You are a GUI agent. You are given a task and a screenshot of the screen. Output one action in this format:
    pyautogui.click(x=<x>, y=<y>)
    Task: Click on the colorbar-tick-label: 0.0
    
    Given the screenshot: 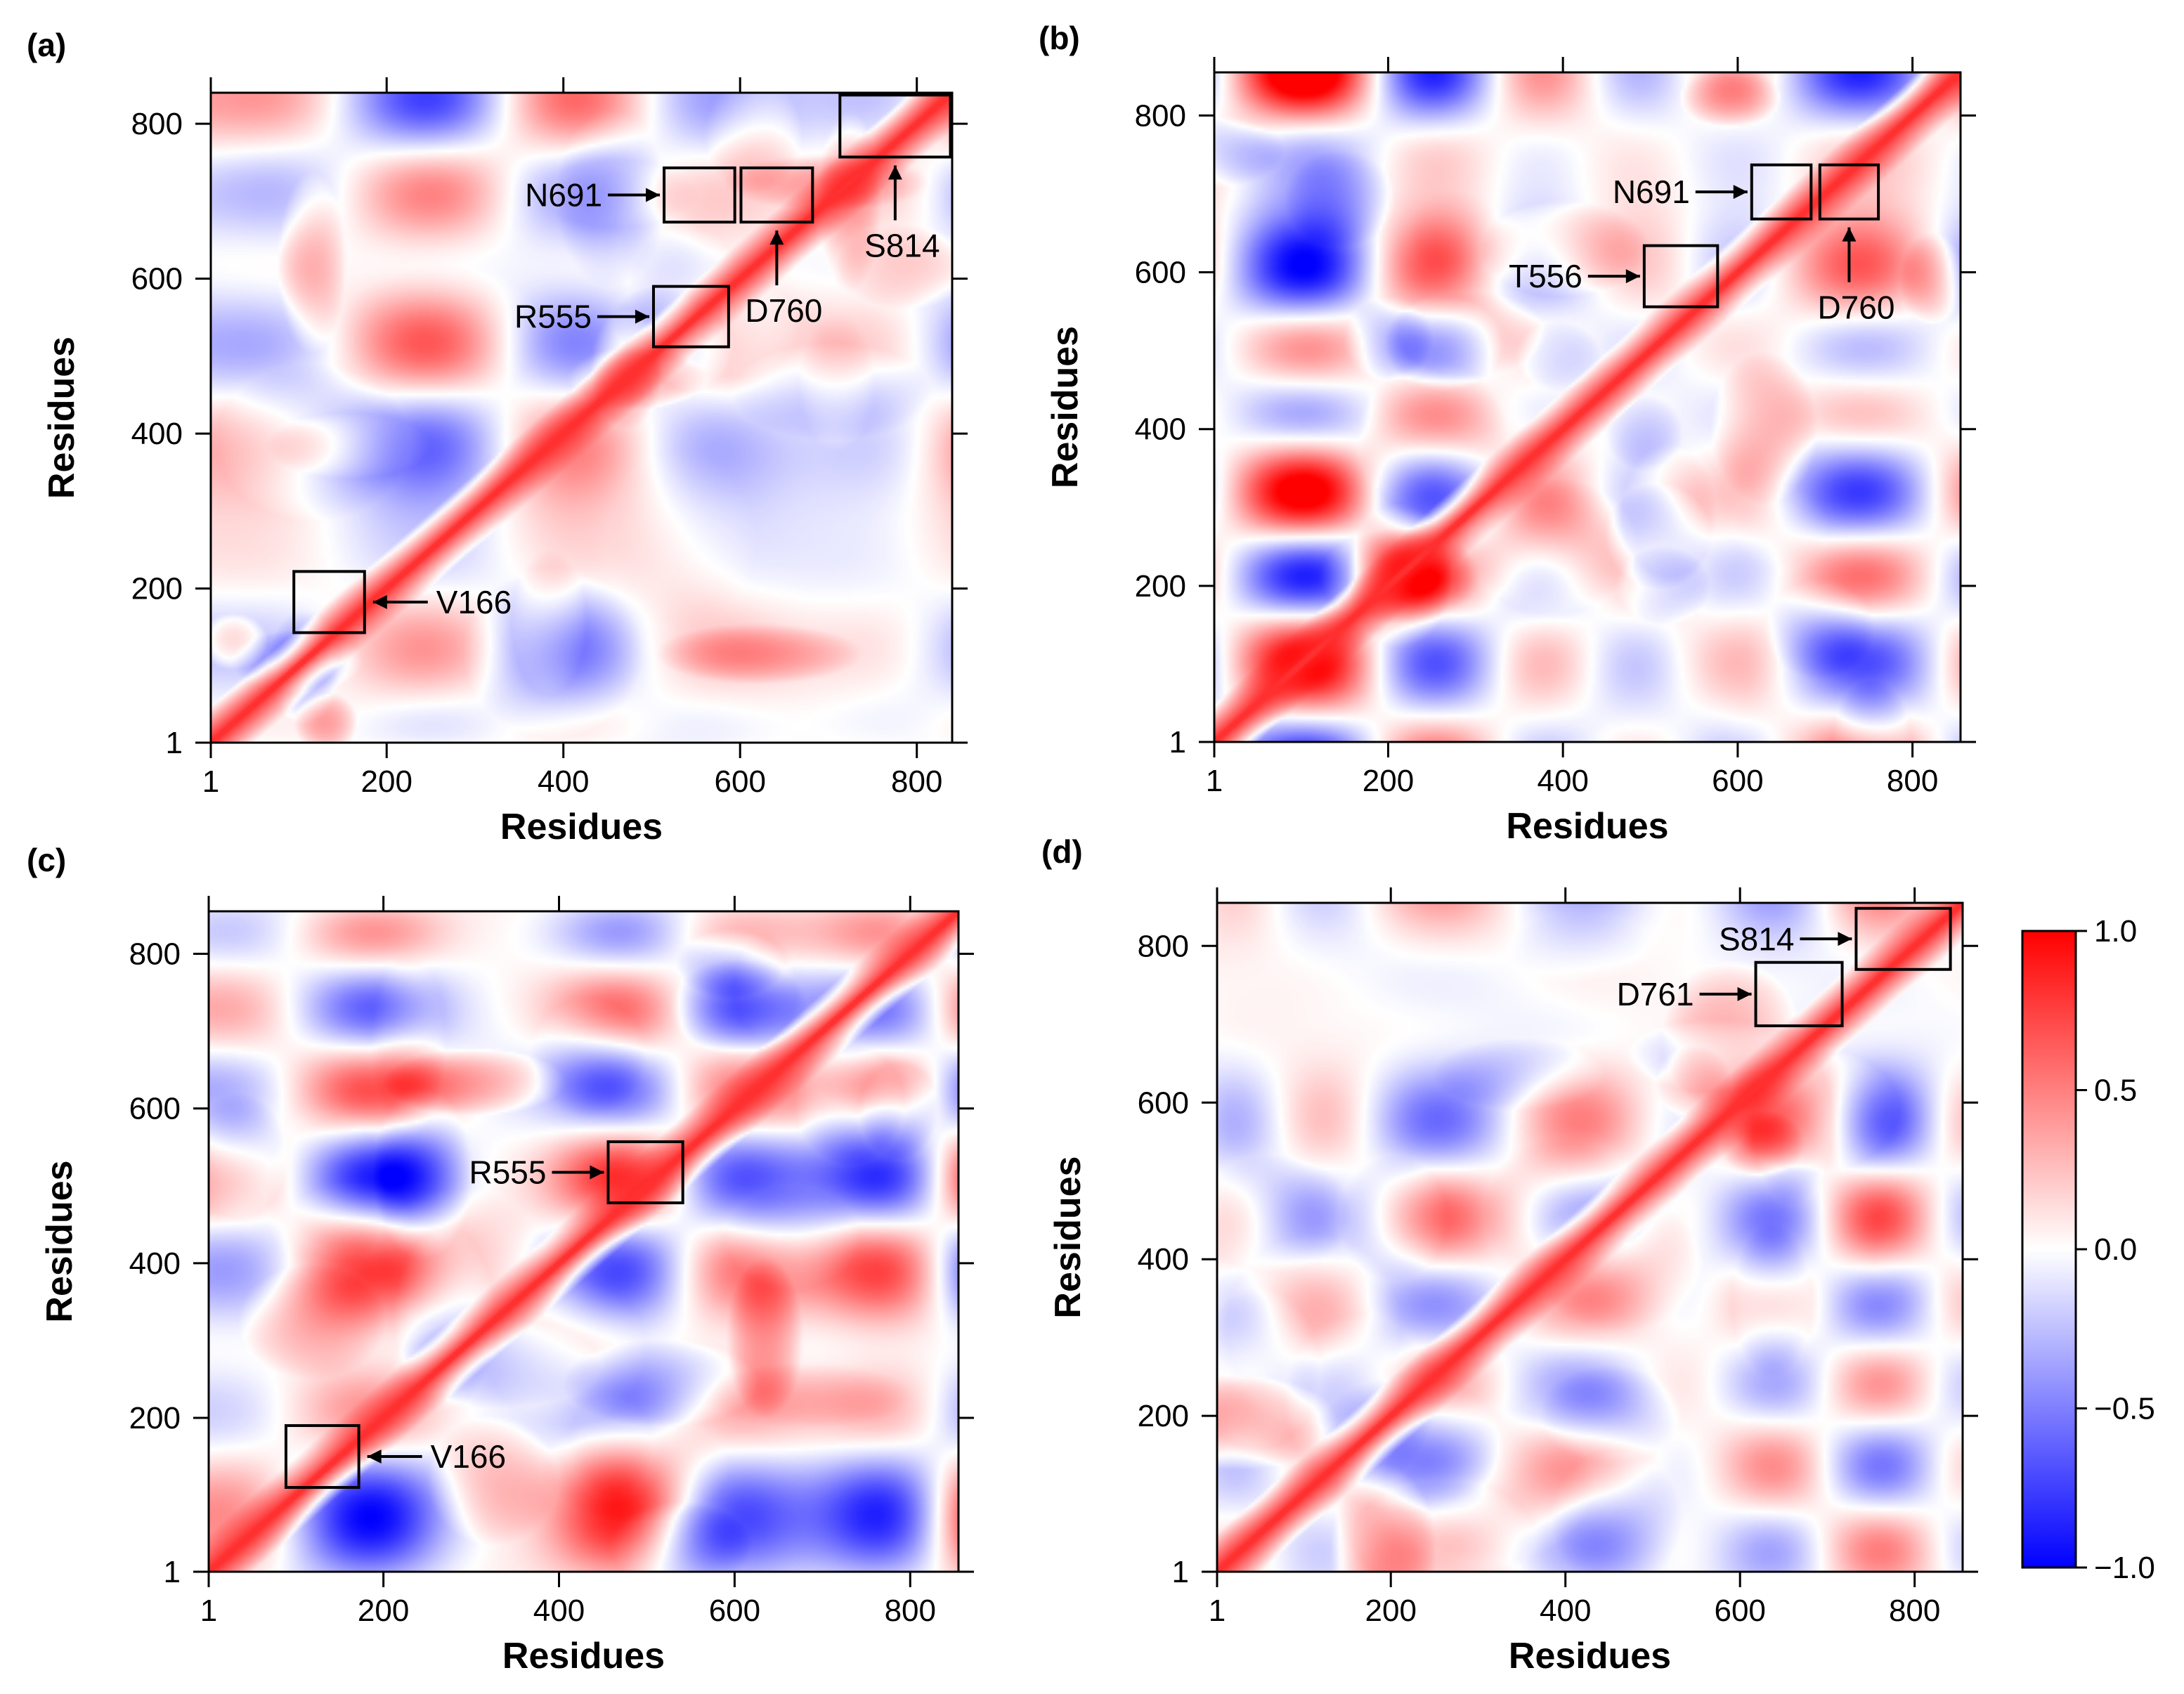 What is the action you would take?
    pyautogui.click(x=2116, y=1249)
    